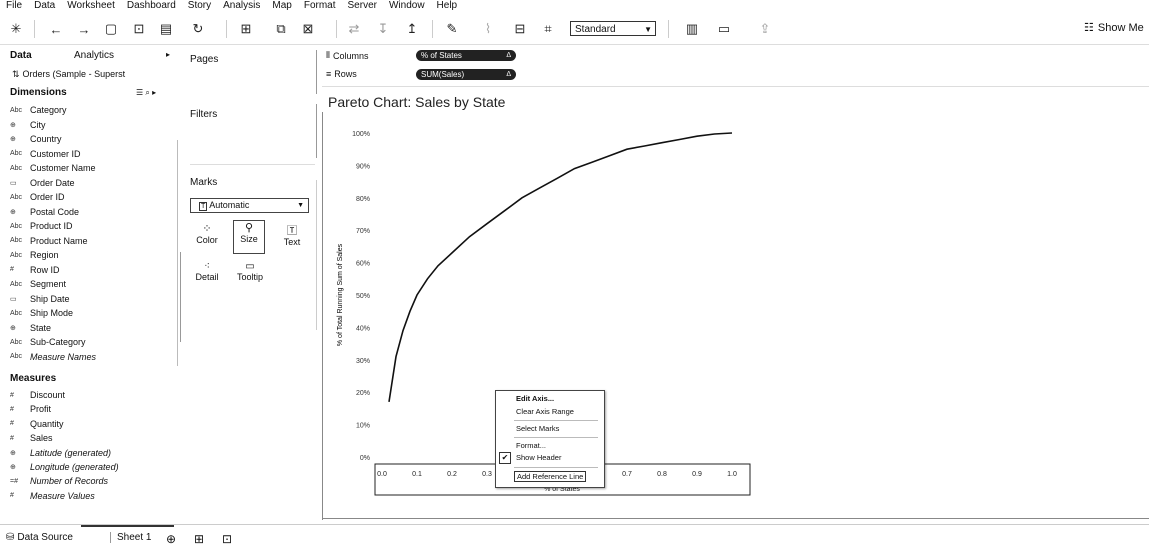 Image resolution: width=1149 pixels, height=546 pixels. Describe the element at coordinates (16, 28) in the screenshot. I see `tableau-logo-icon: ✳` at that location.